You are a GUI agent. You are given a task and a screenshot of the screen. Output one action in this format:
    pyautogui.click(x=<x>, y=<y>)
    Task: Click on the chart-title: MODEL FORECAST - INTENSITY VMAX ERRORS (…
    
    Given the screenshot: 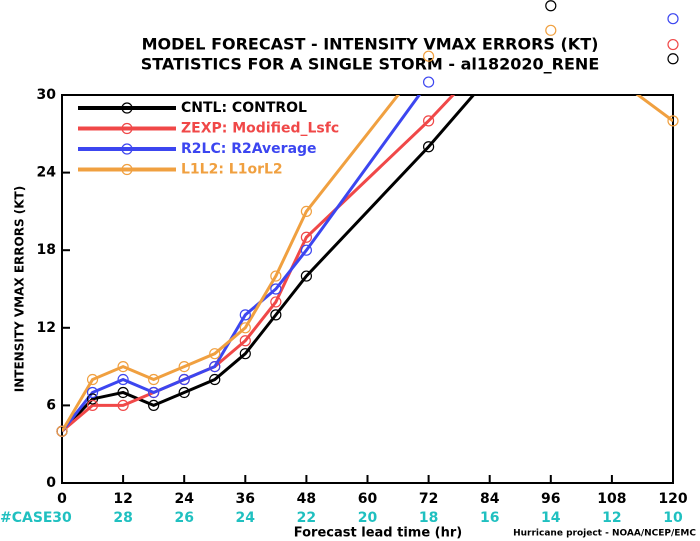 What is the action you would take?
    pyautogui.click(x=370, y=44)
    